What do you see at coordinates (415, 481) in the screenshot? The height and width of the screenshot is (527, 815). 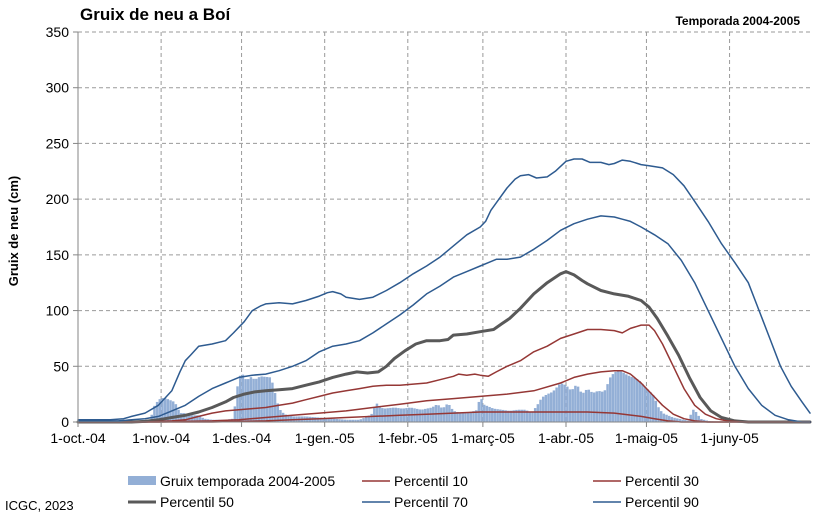 I see `legend-item: Percentil 10` at bounding box center [415, 481].